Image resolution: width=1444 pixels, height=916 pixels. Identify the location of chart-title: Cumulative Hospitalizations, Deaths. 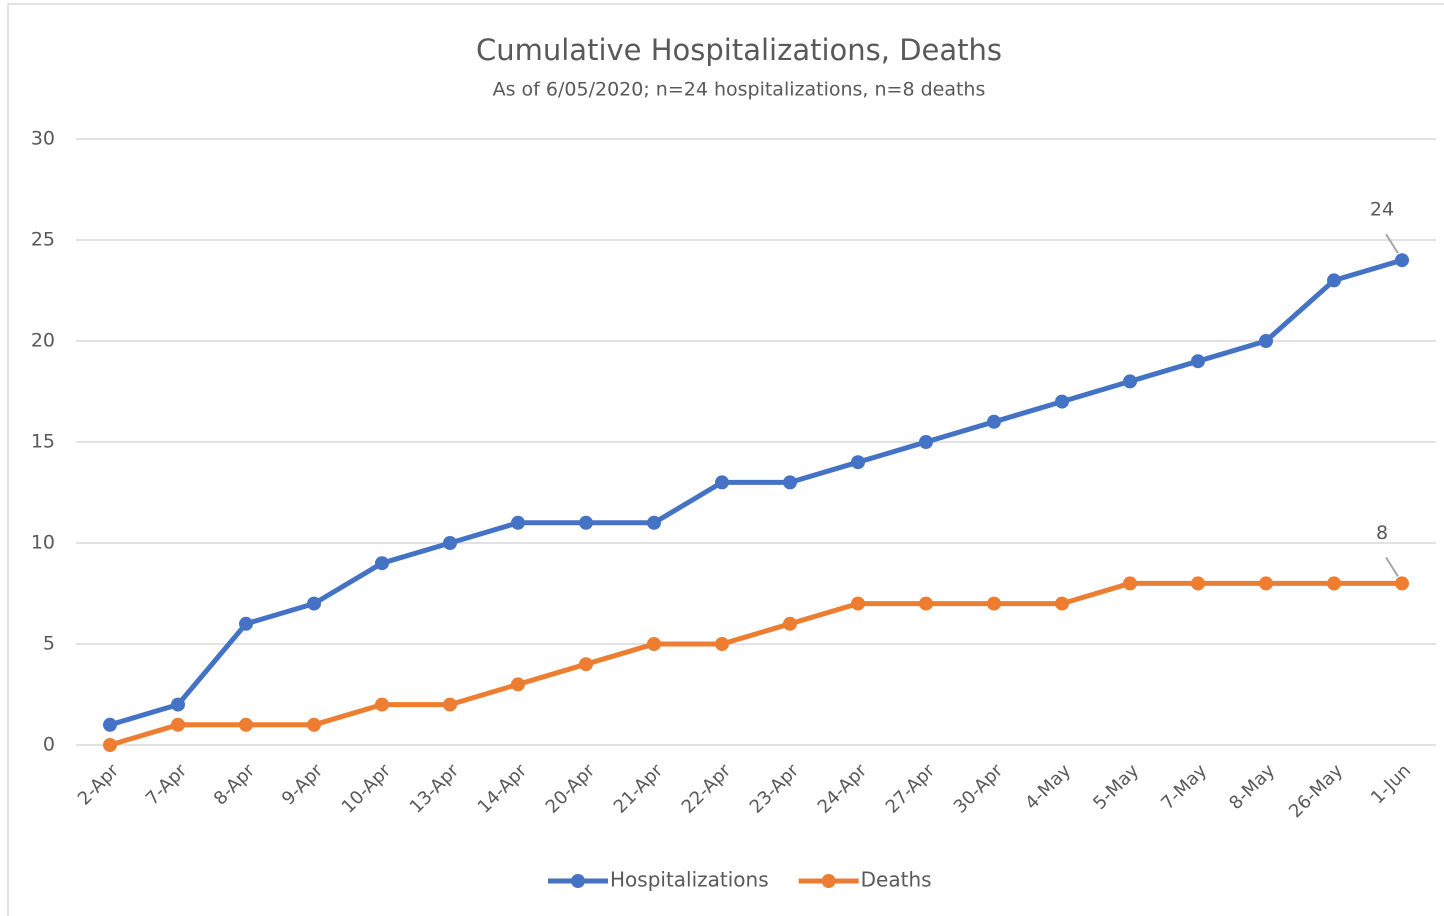
(739, 50).